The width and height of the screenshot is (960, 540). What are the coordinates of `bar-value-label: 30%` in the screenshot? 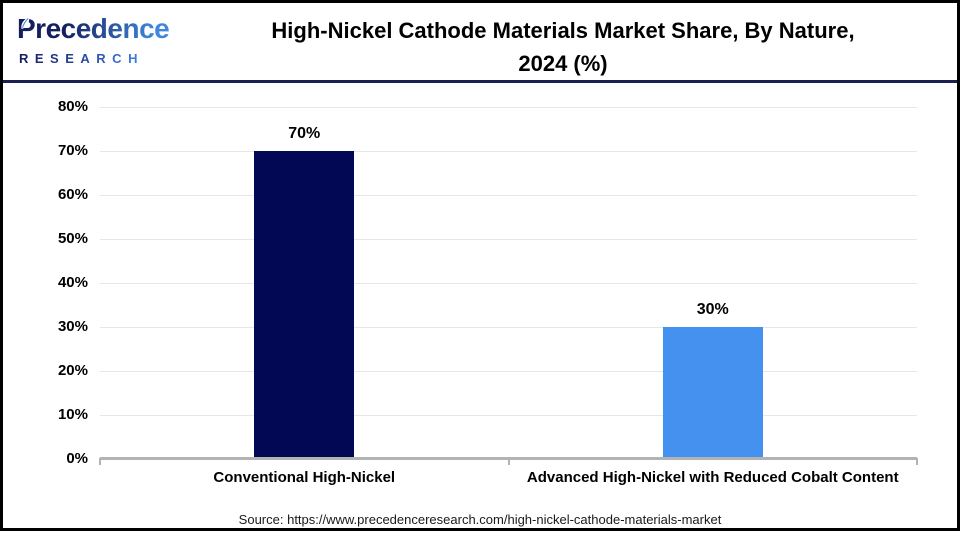 It's located at (712, 309).